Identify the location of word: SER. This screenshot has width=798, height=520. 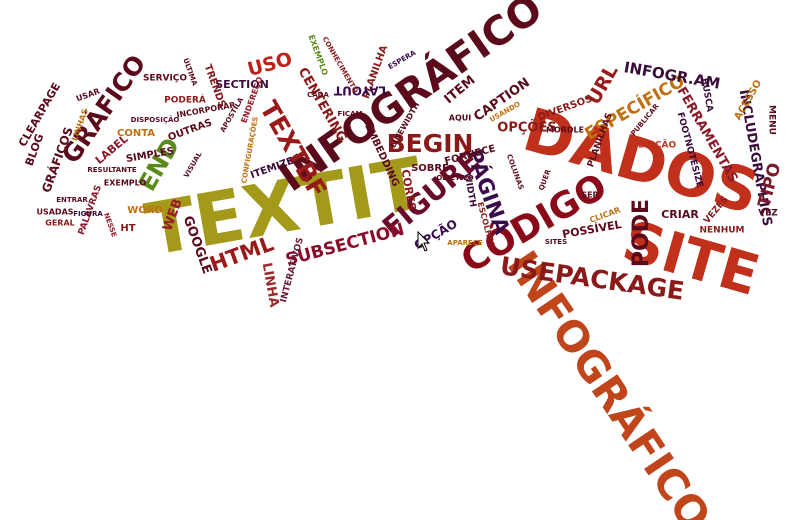
(589, 195).